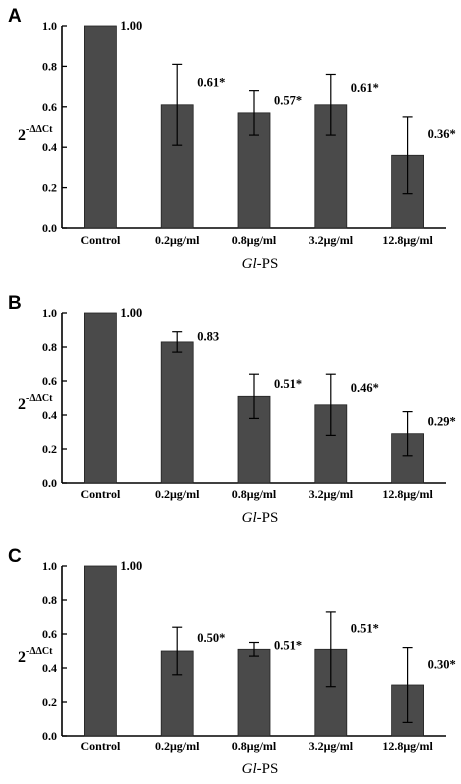 This screenshot has width=461, height=784. What do you see at coordinates (442, 422) in the screenshot?
I see `data-label: 0.29*` at bounding box center [442, 422].